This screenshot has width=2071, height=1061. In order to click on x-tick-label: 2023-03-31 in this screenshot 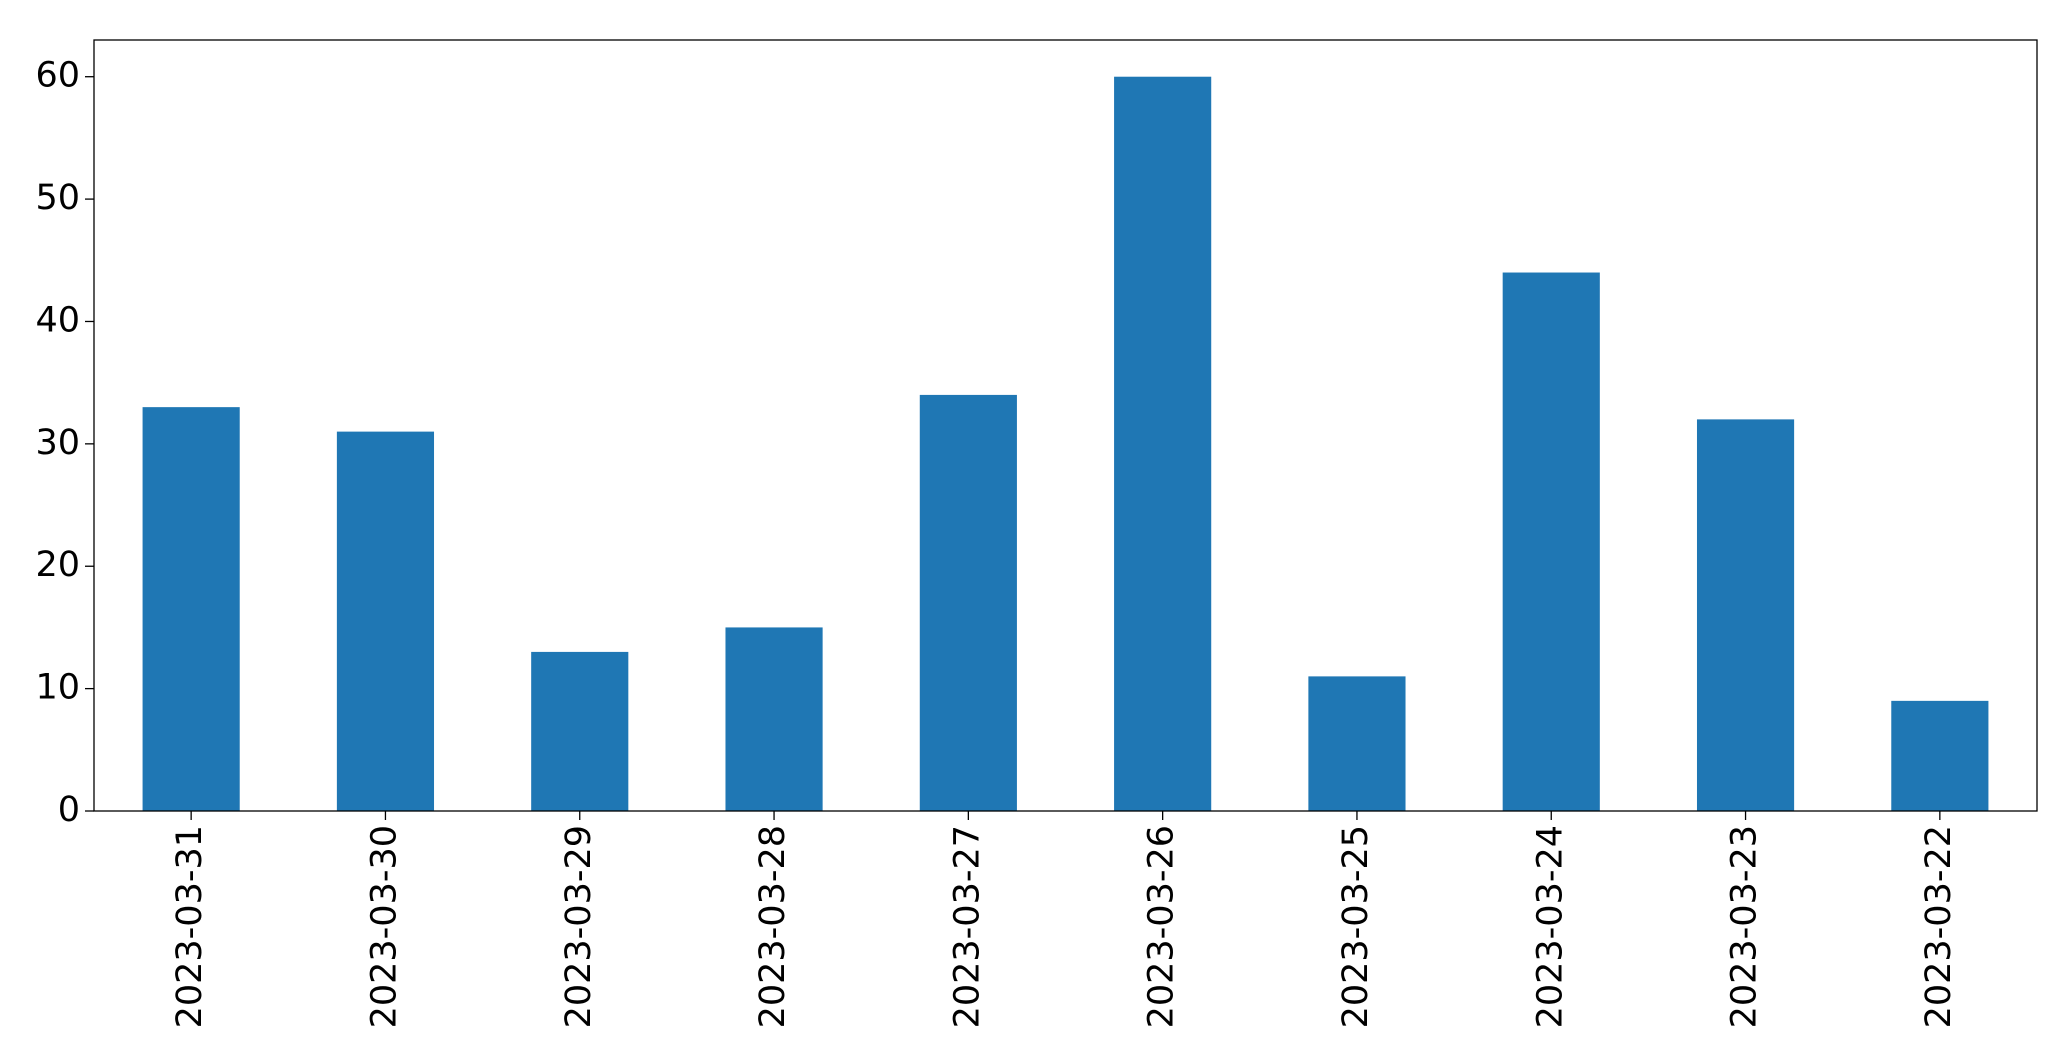, I will do `click(190, 926)`.